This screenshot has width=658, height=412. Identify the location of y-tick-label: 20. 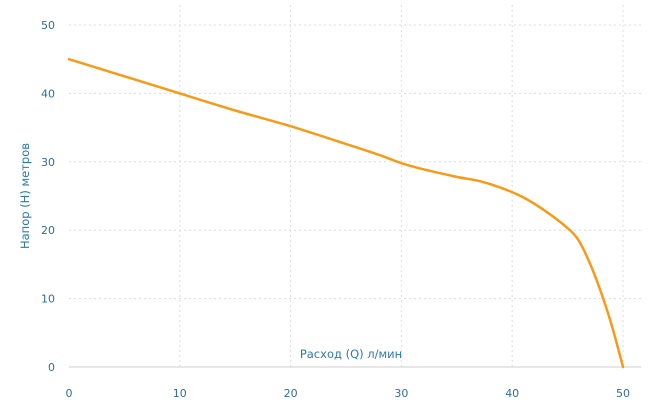
(48, 230).